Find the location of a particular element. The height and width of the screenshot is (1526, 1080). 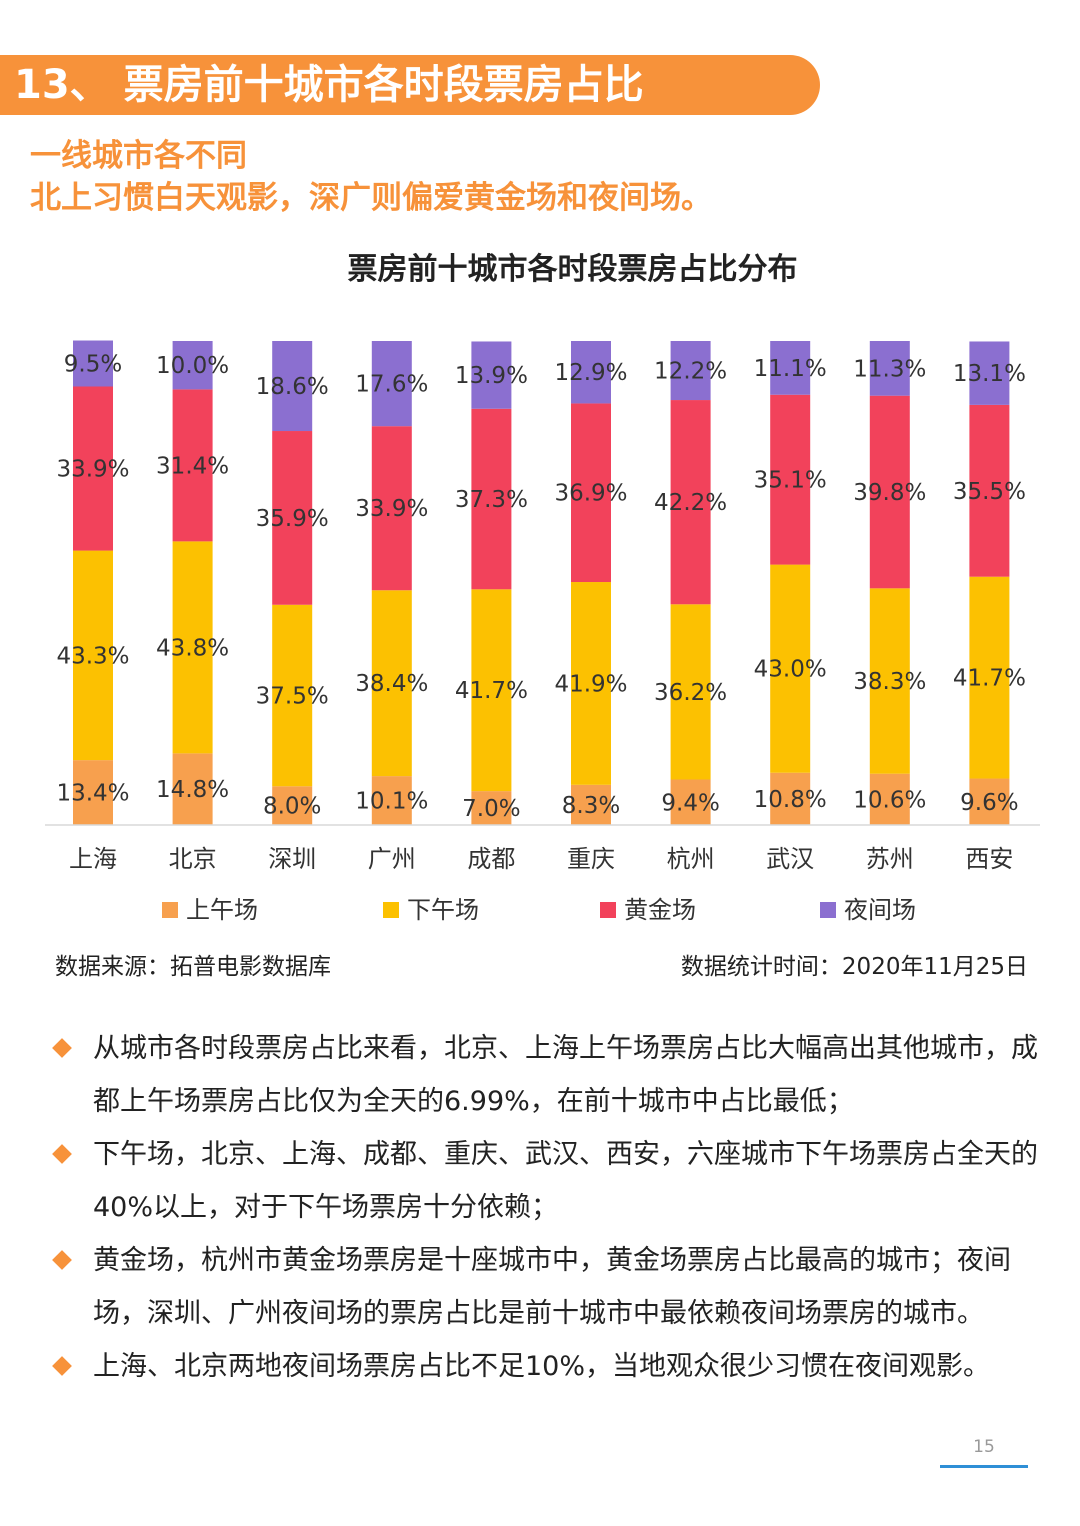

header-banner: 13、 票房前十城市各时段票房占比 is located at coordinates (410, 85).